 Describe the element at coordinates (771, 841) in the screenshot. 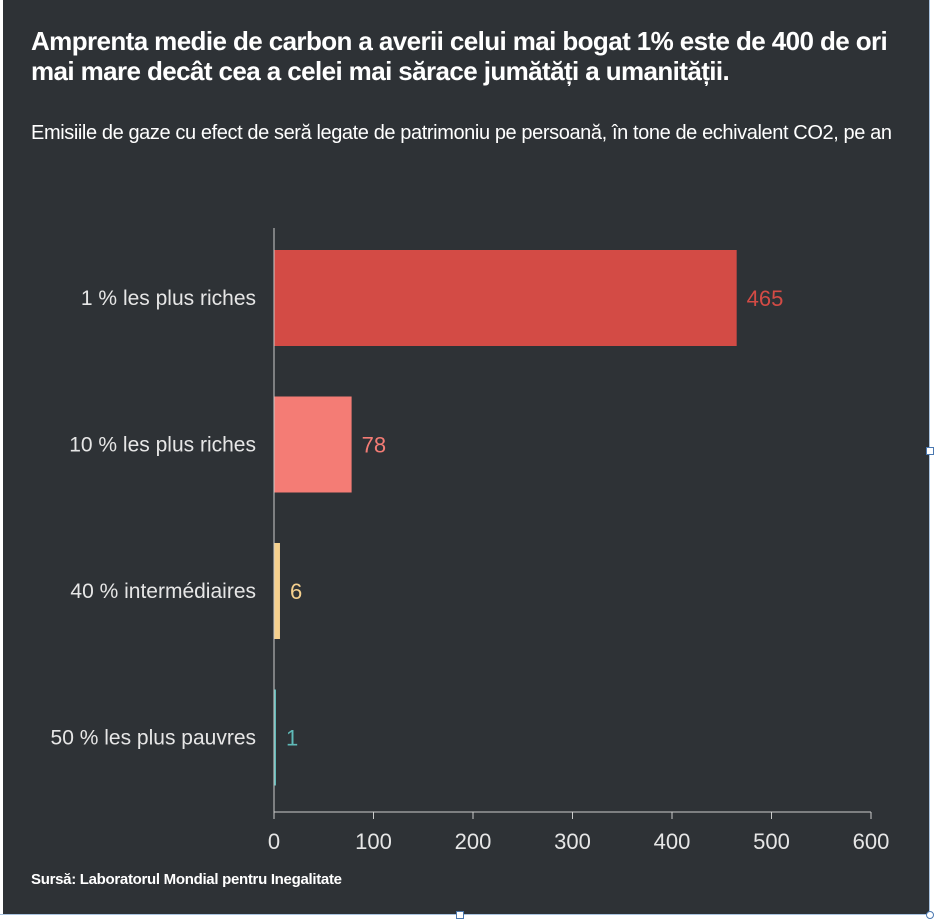

I see `x-tick-label: 500` at that location.